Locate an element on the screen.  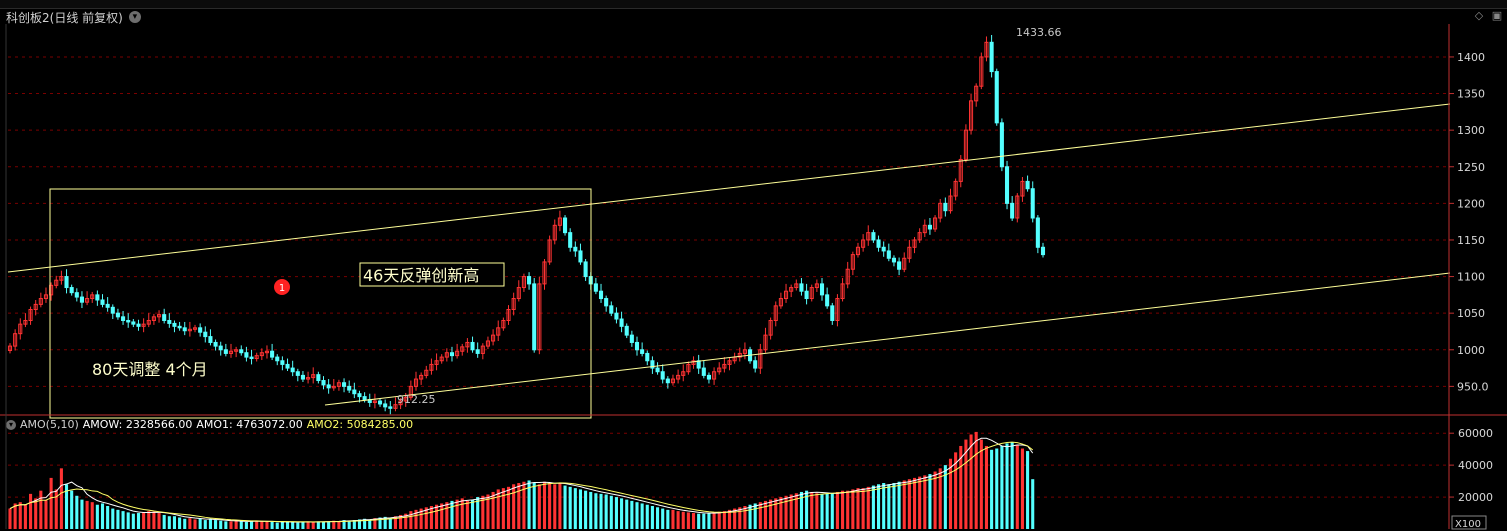
amo-ma5-line is located at coordinates (521, 480).